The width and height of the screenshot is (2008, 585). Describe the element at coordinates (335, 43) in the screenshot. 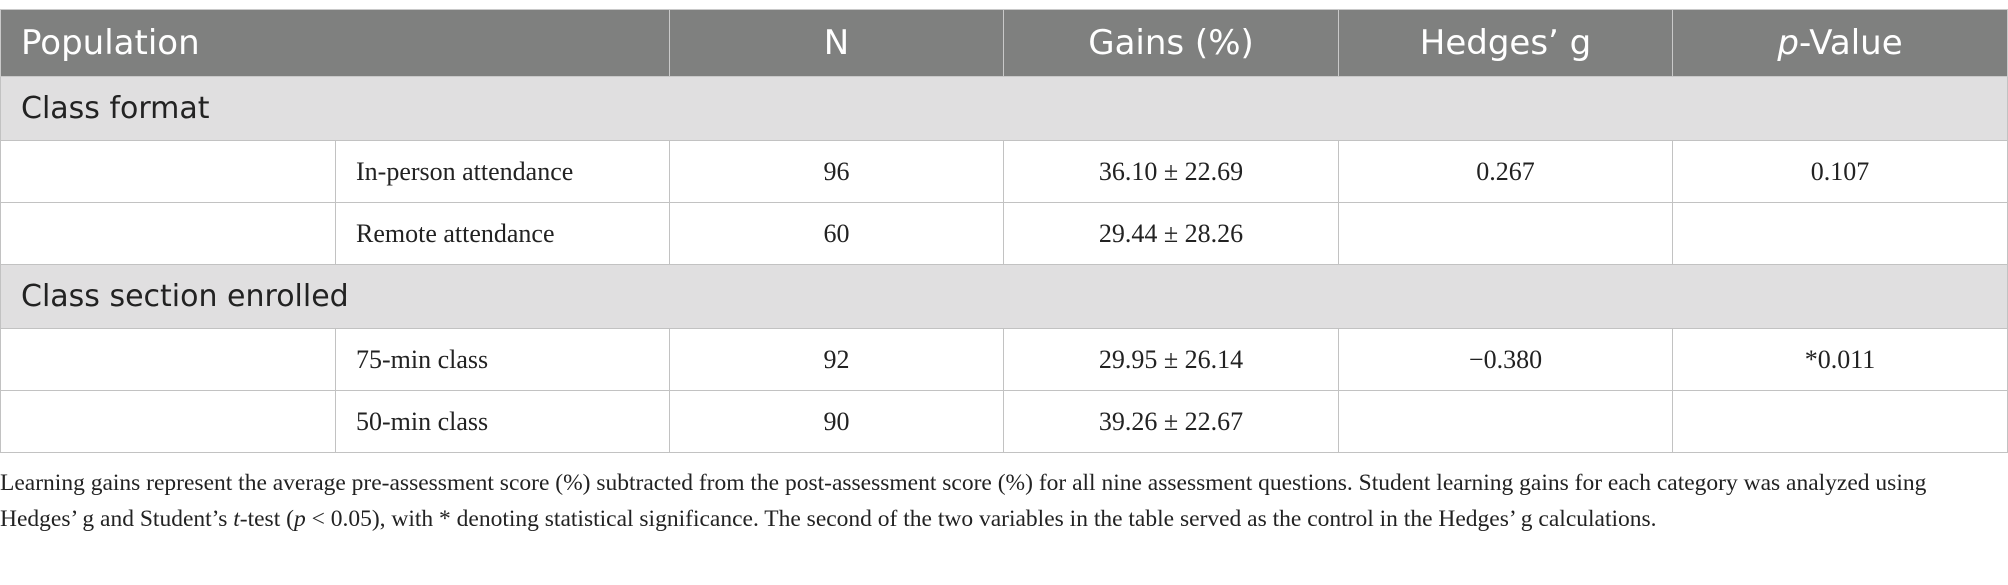

I see `header-population: Population` at that location.